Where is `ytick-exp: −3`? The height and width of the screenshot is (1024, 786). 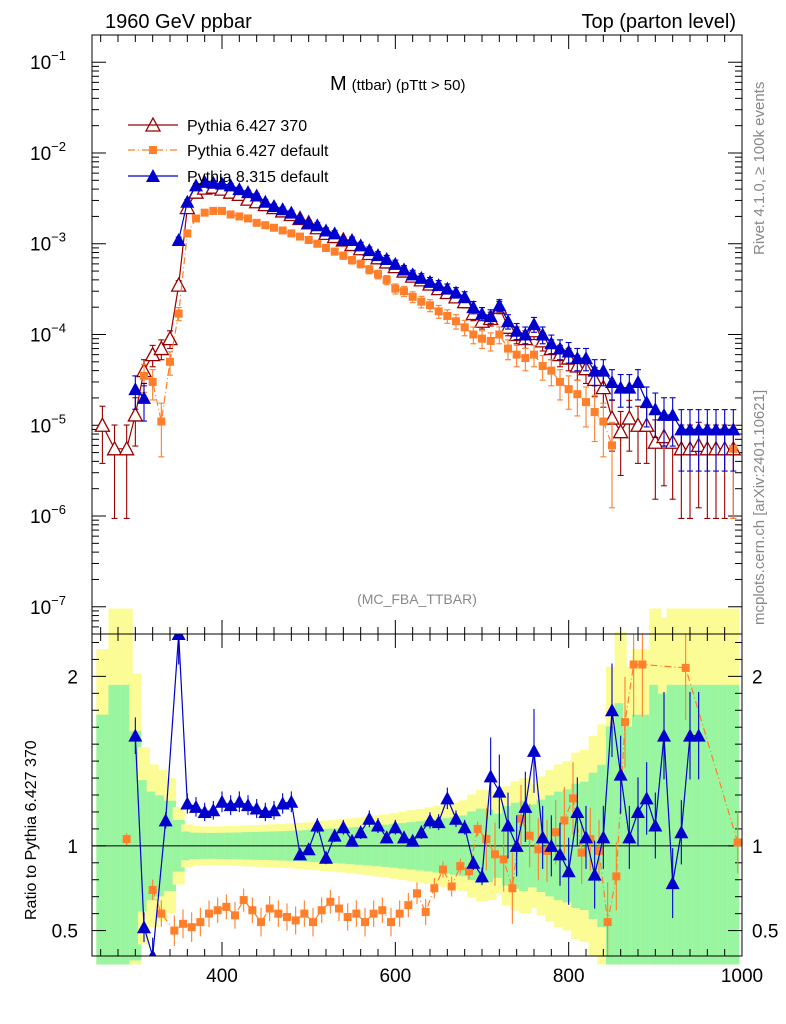 ytick-exp: −3 is located at coordinates (58, 237).